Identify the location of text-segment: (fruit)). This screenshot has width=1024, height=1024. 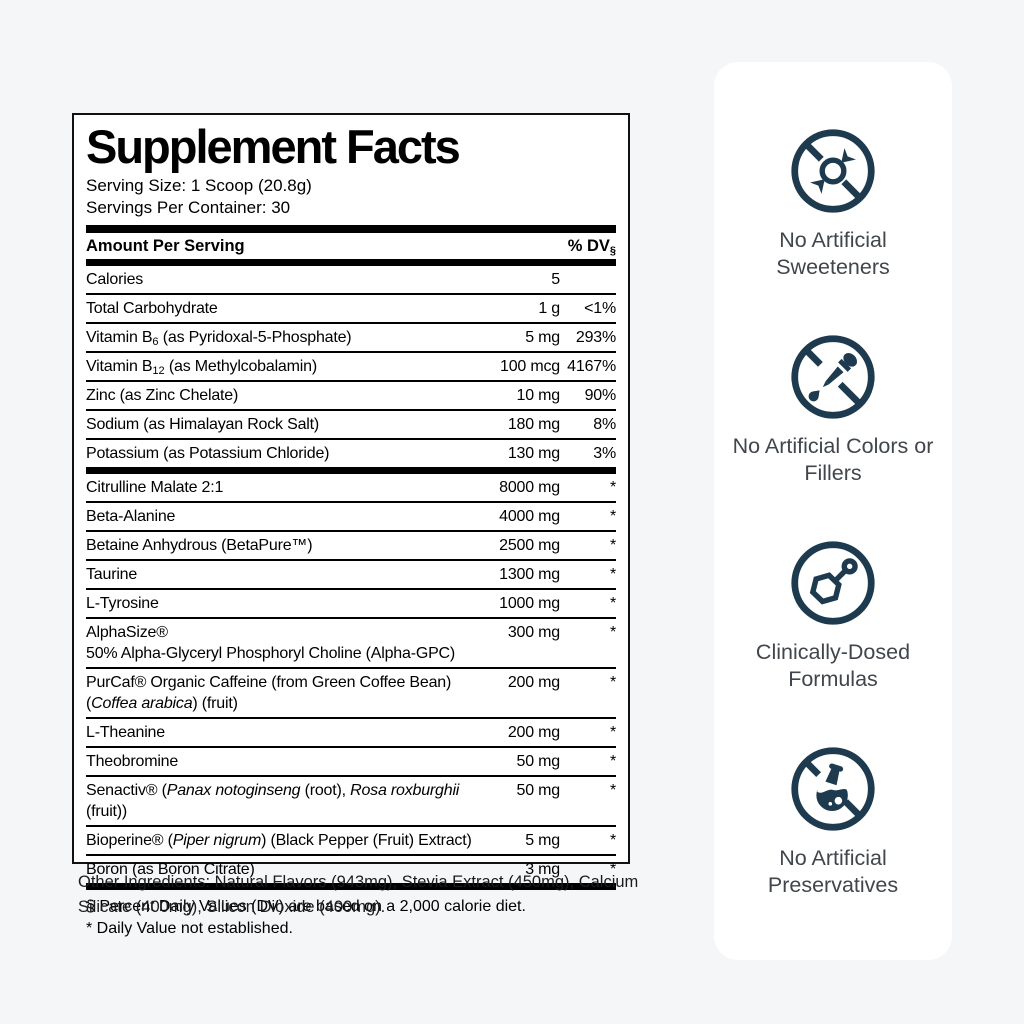
(107, 811).